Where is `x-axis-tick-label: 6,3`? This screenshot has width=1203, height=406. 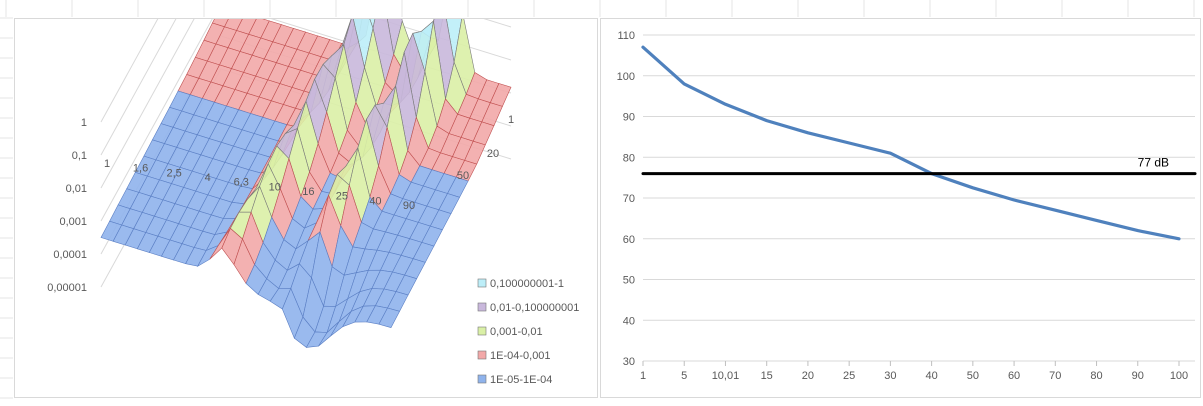
x-axis-tick-label: 6,3 is located at coordinates (241, 183).